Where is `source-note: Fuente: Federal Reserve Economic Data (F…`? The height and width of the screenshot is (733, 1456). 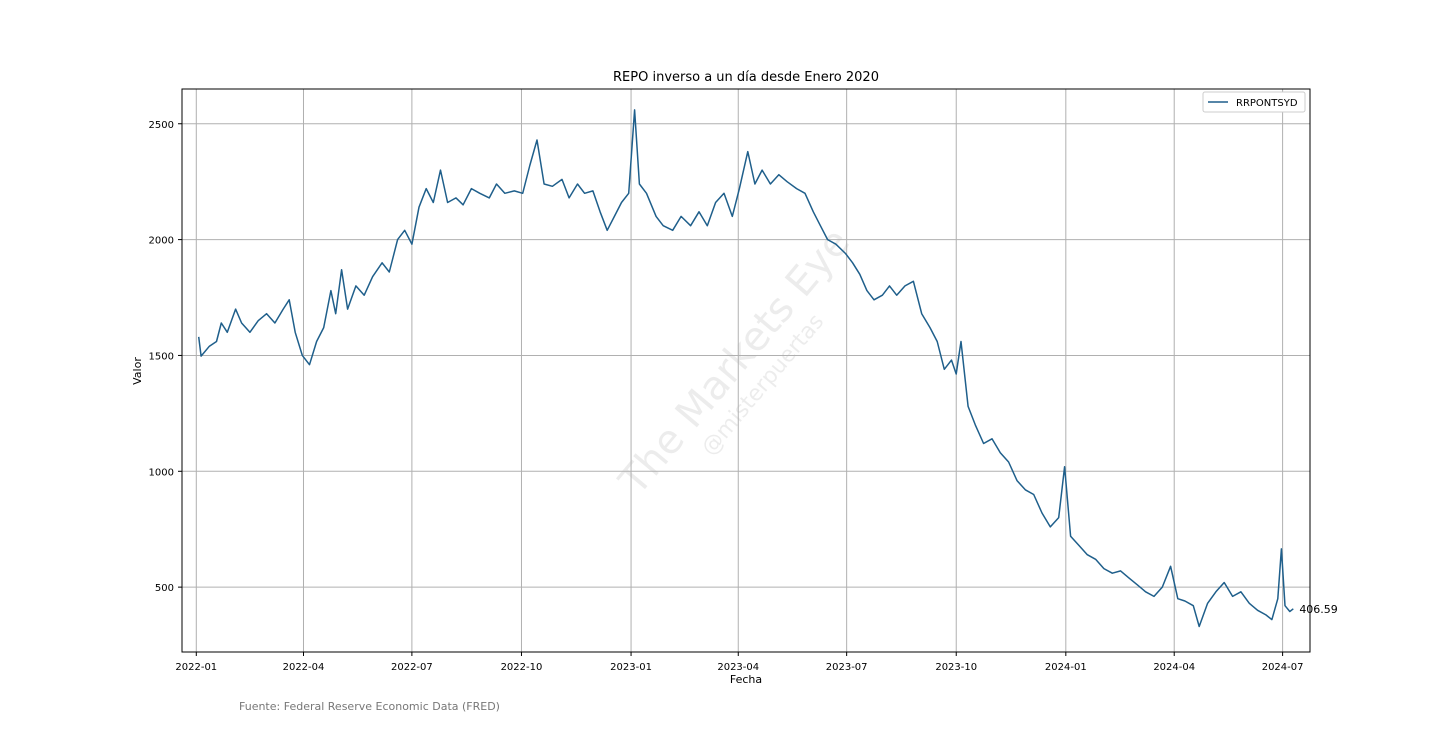
source-note: Fuente: Federal Reserve Economic Data (F… is located at coordinates (369, 706).